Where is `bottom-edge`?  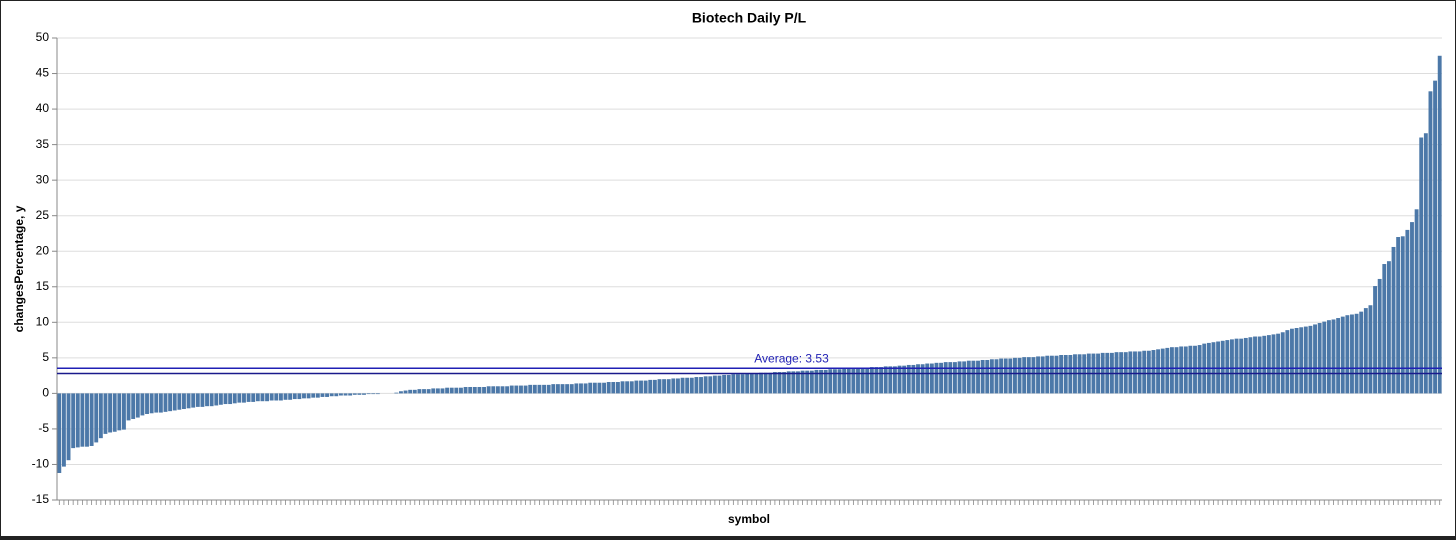
bottom-edge is located at coordinates (728, 538).